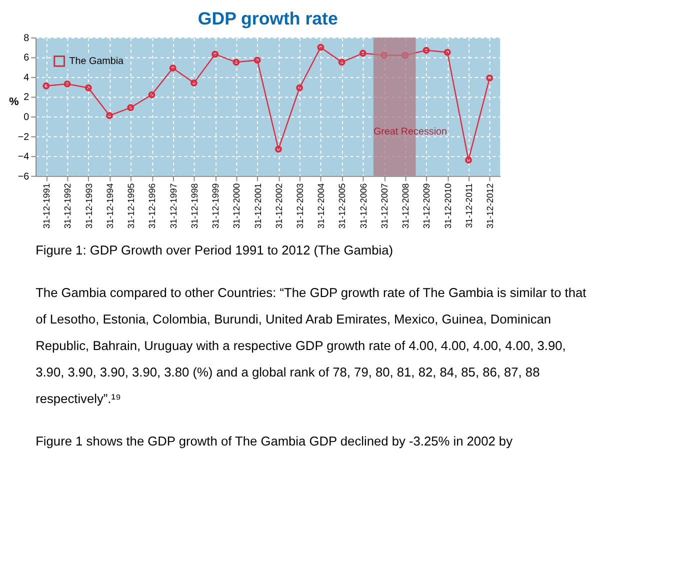 The width and height of the screenshot is (686, 573). I want to click on caption: Figure 1 shows the GDP growth of The Gambia GDP declined by -3.25% in 2002 by, so click(275, 441).